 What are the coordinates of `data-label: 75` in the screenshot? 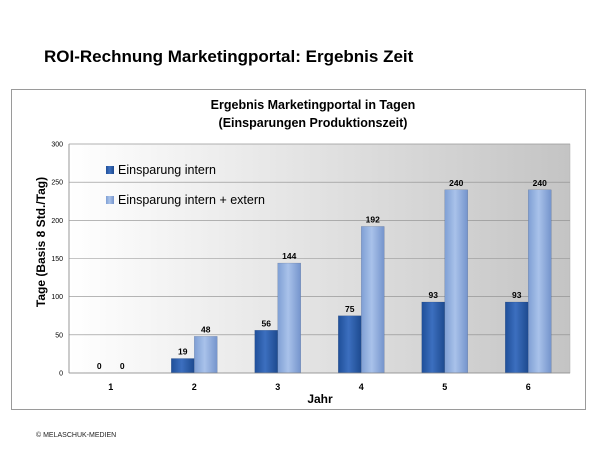 It's located at (350, 309).